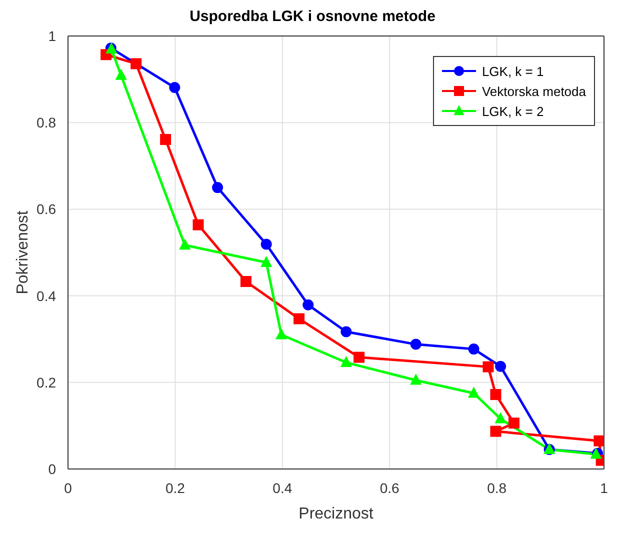 The width and height of the screenshot is (625, 541). Describe the element at coordinates (390, 488) in the screenshot. I see `x-tick-label: 0.6` at that location.